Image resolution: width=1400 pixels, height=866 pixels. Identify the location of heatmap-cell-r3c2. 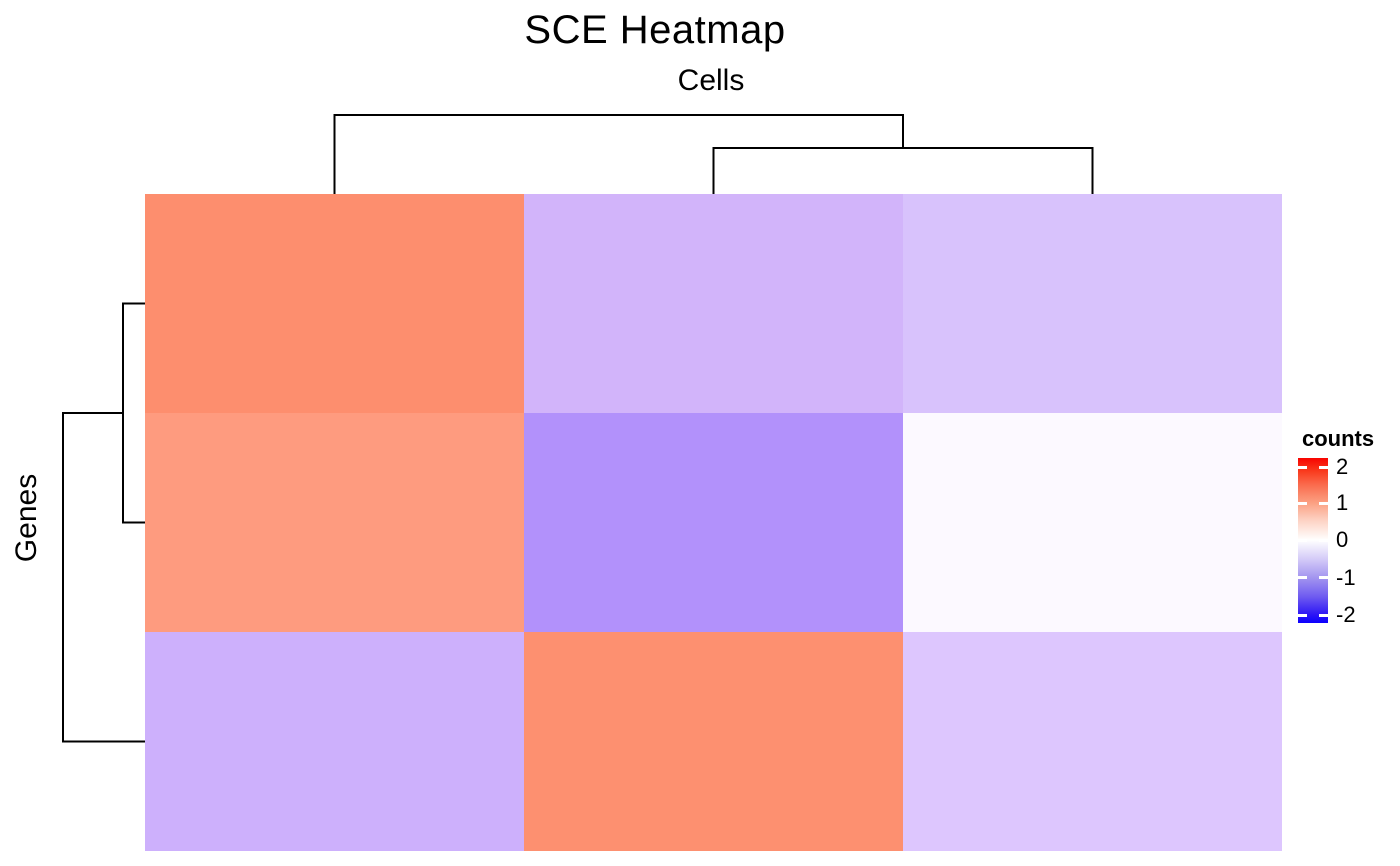
(713, 741).